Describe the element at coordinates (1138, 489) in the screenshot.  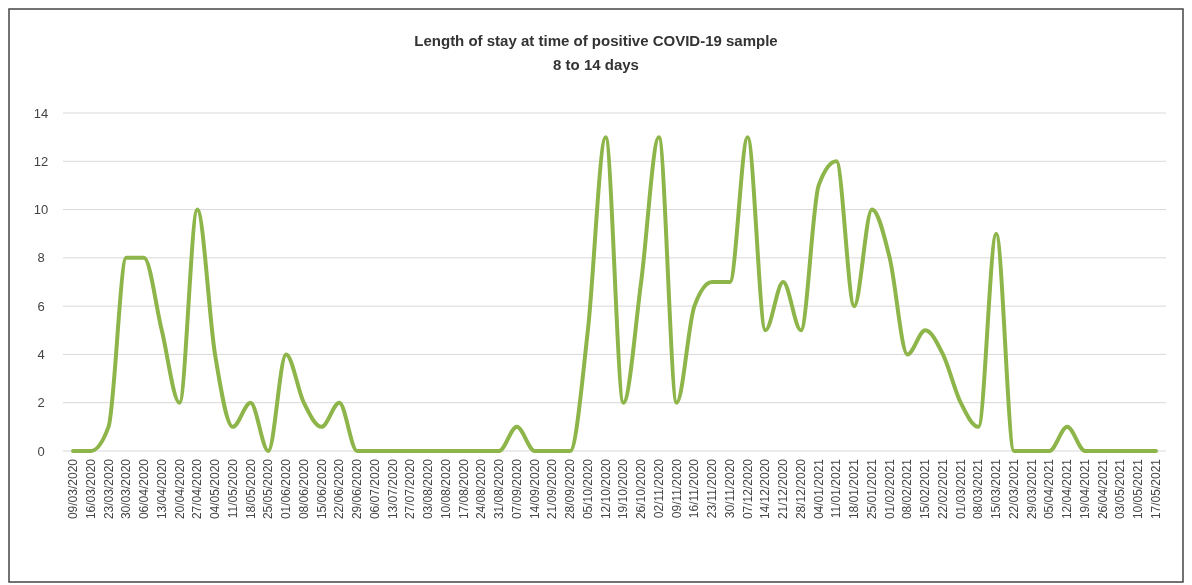
I see `x-tick-label: 10/05/2021` at that location.